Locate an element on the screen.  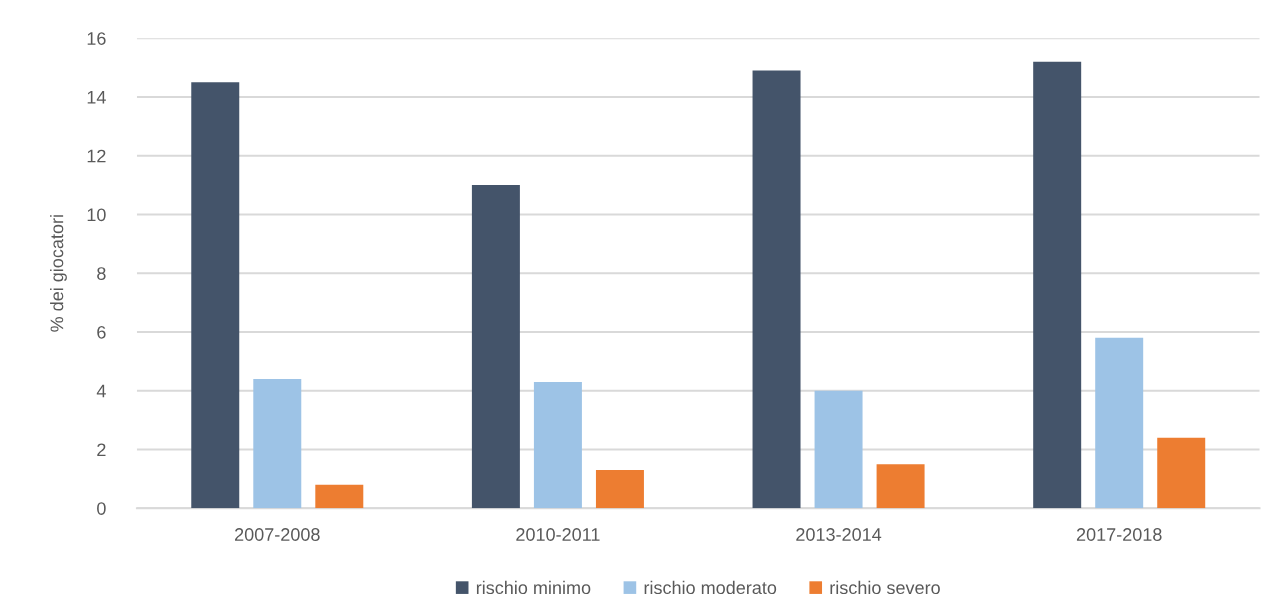
y-tick-label: 6 is located at coordinates (101, 332).